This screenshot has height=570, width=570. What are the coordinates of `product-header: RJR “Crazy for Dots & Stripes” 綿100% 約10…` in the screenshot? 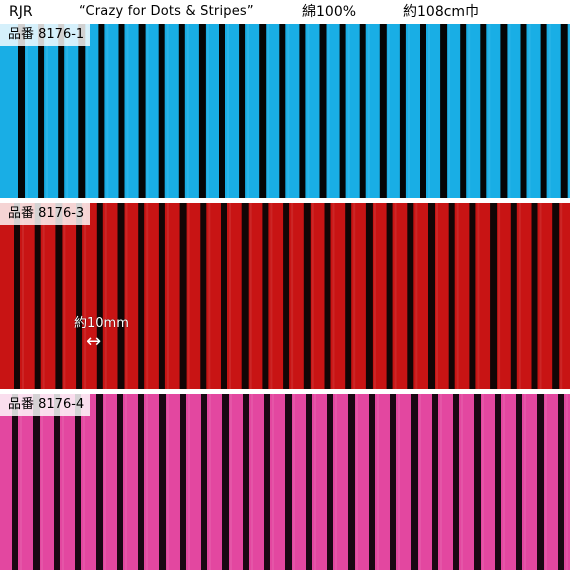 It's located at (285, 12).